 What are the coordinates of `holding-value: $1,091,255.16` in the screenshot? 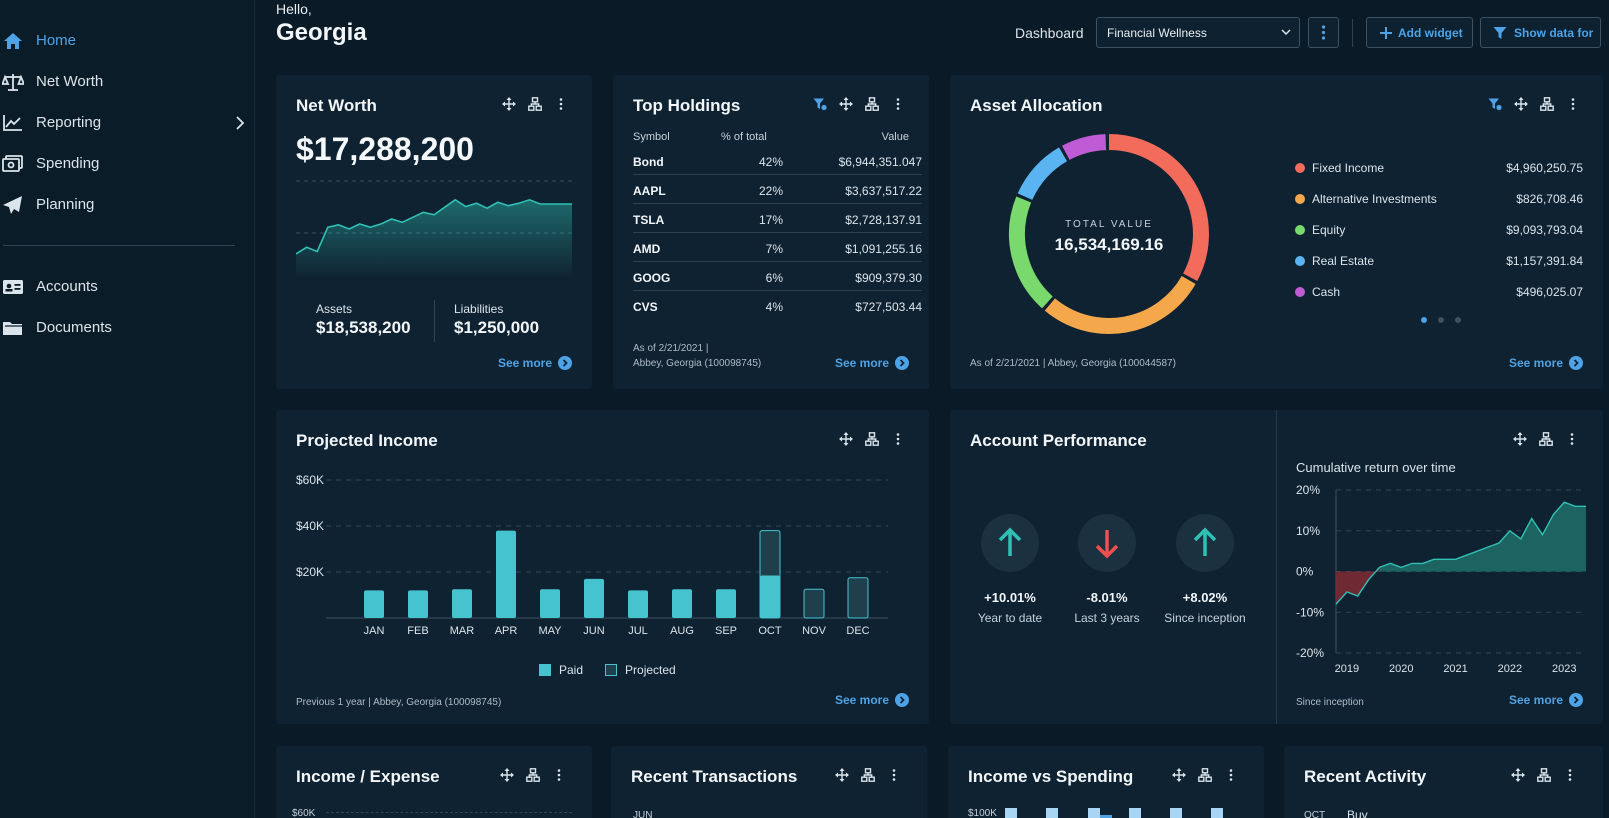 It's located at (883, 249).